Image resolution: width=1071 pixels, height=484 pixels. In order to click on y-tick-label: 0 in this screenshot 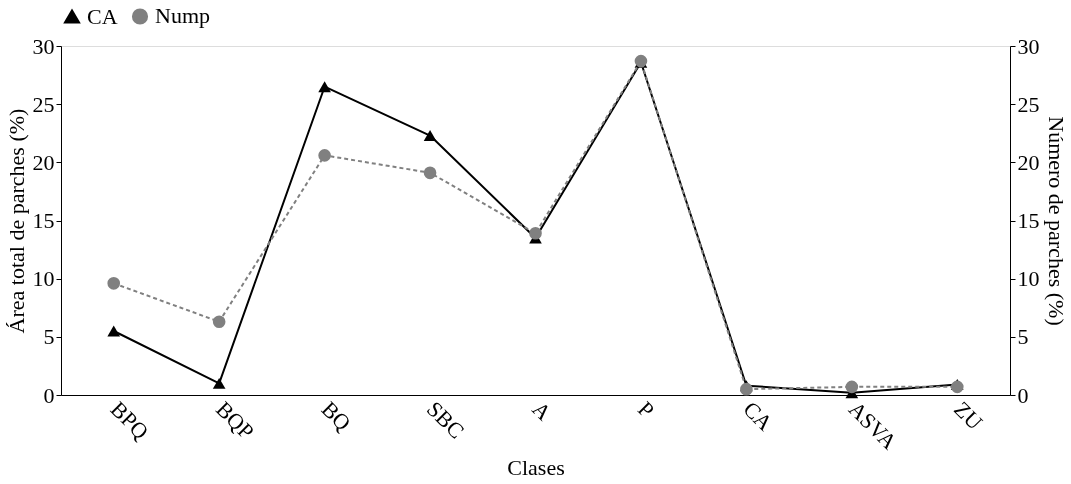, I will do `click(49, 395)`.